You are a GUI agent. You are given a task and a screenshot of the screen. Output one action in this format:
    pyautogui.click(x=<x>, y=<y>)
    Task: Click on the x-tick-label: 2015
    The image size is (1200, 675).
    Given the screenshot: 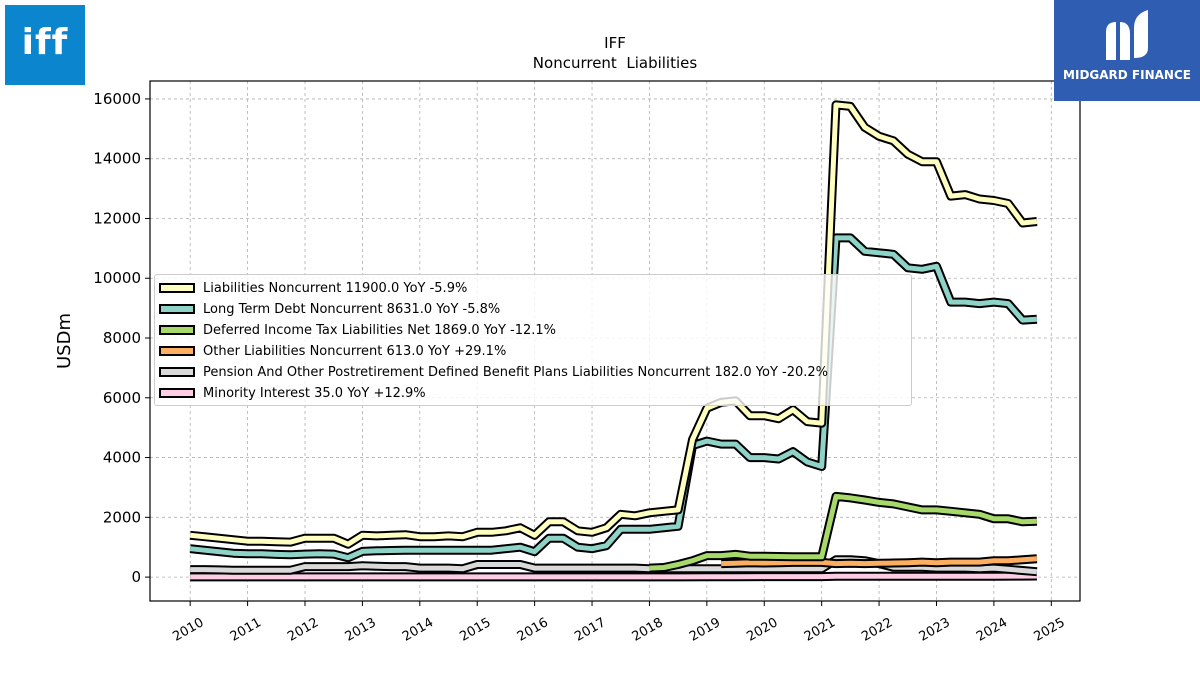 What is the action you would take?
    pyautogui.click(x=475, y=630)
    